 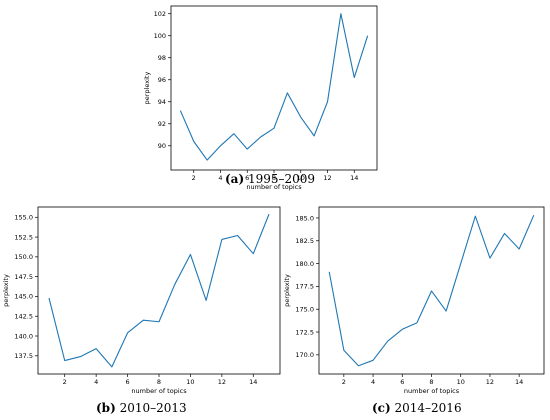 What do you see at coordinates (304, 355) in the screenshot?
I see `y-tick-label-c-0: 170.0` at bounding box center [304, 355].